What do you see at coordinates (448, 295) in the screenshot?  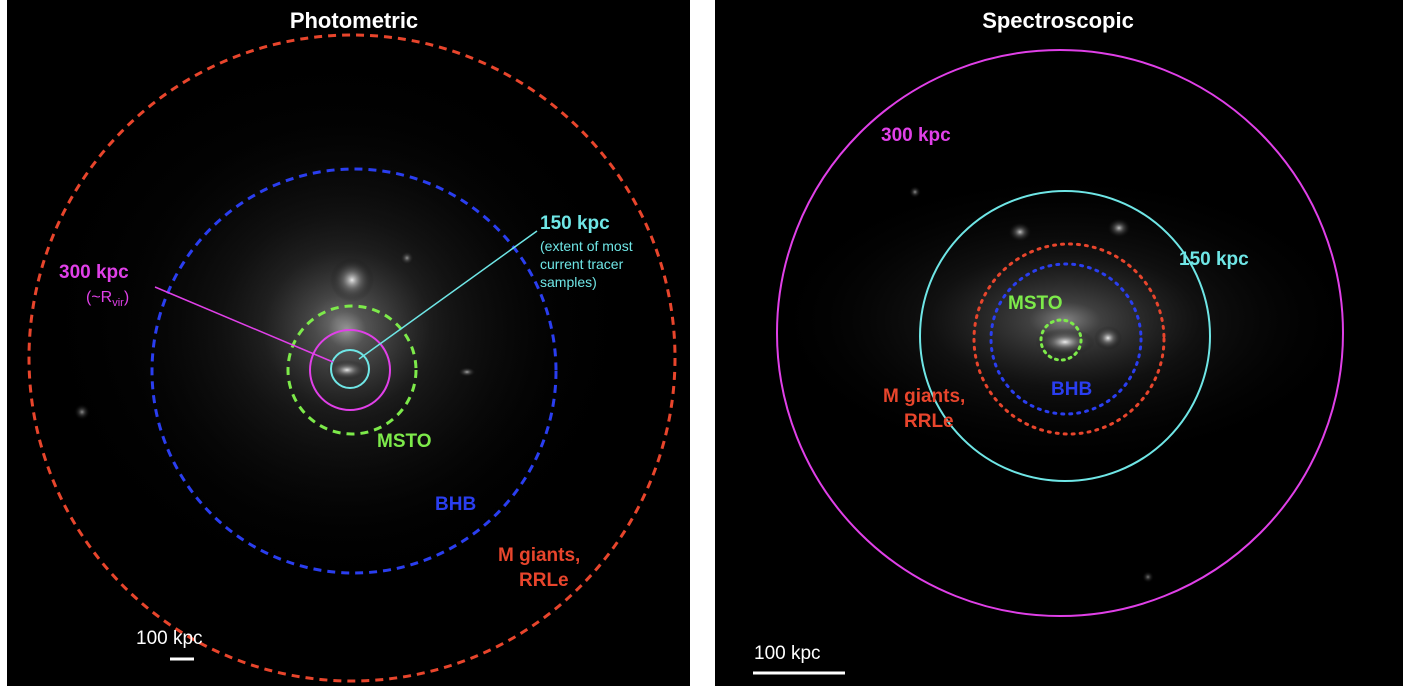 I see `leader-150kpc` at bounding box center [448, 295].